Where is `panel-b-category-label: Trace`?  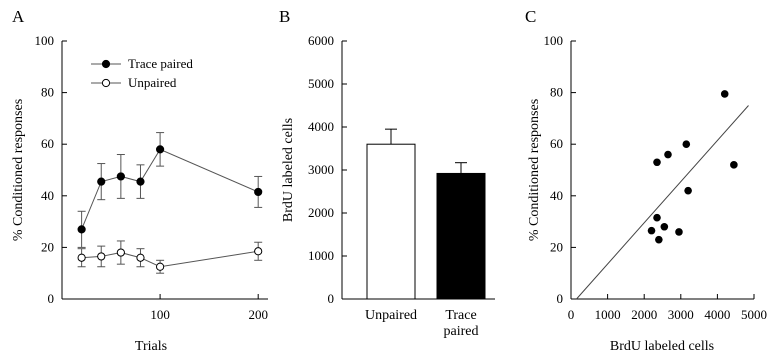
panel-b-category-label: Trace is located at coordinates (460, 315).